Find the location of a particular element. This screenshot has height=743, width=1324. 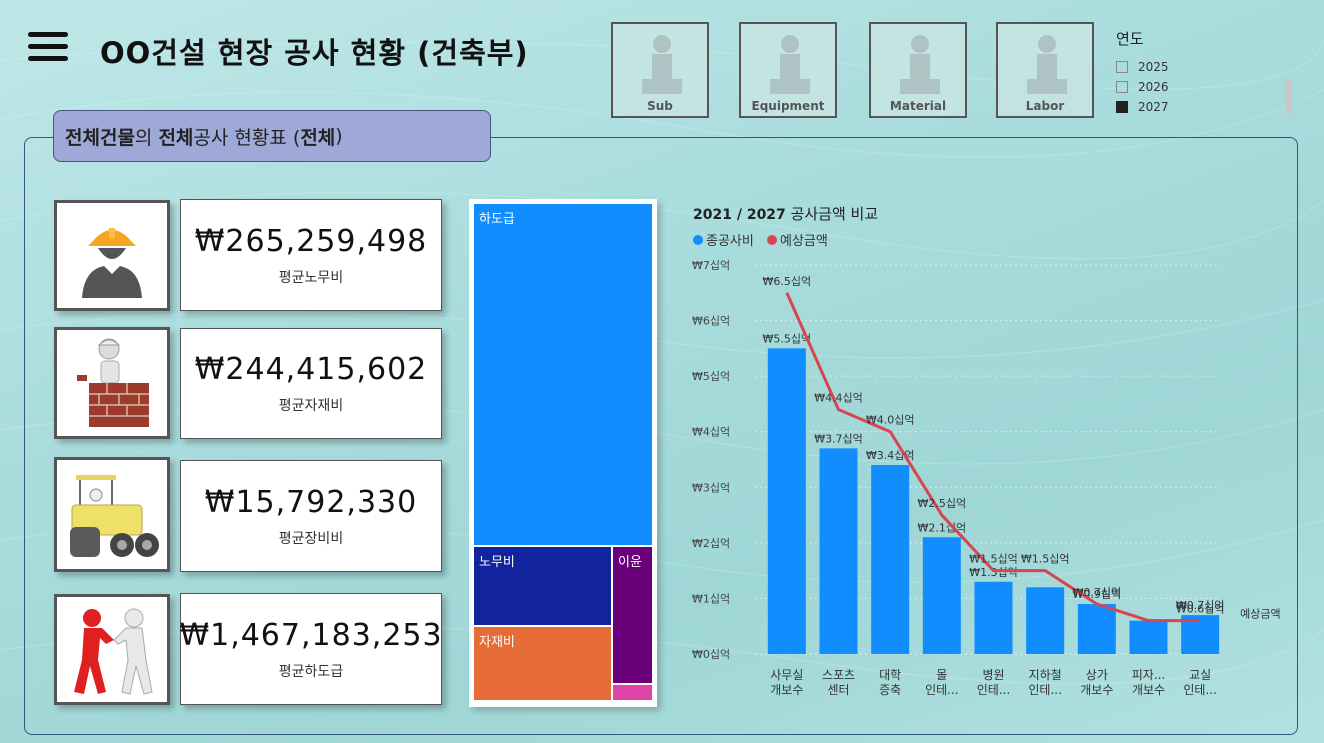

year-option-label: 2025 is located at coordinates (1153, 67).